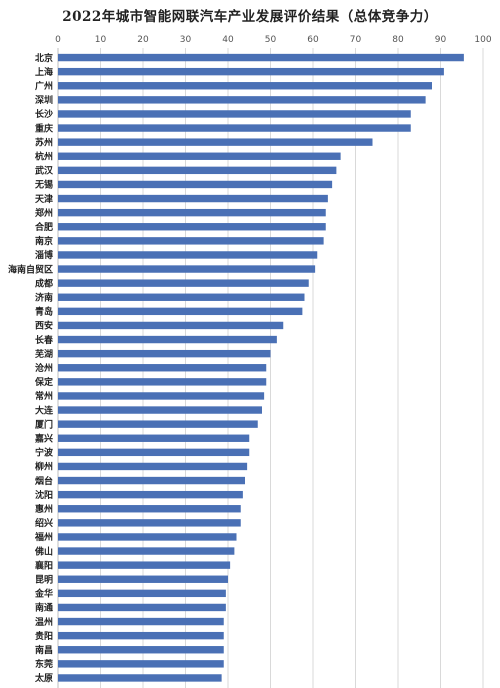 The height and width of the screenshot is (688, 500). Describe the element at coordinates (44, 453) in the screenshot. I see `category-label: 宁波` at that location.